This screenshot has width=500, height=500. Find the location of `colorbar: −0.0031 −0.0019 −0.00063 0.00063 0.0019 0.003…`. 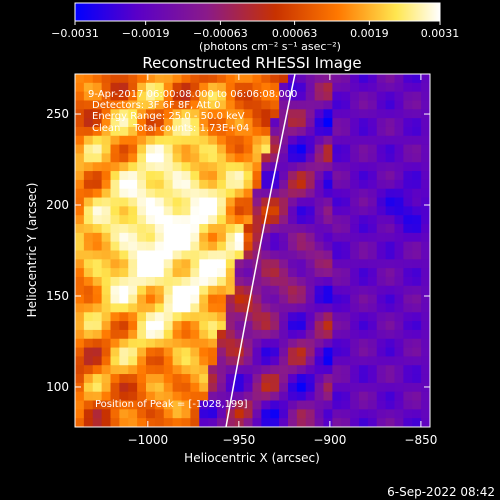

colorbar: −0.0031 −0.0019 −0.00063 0.00063 0.0019 0.003… is located at coordinates (255, 27).